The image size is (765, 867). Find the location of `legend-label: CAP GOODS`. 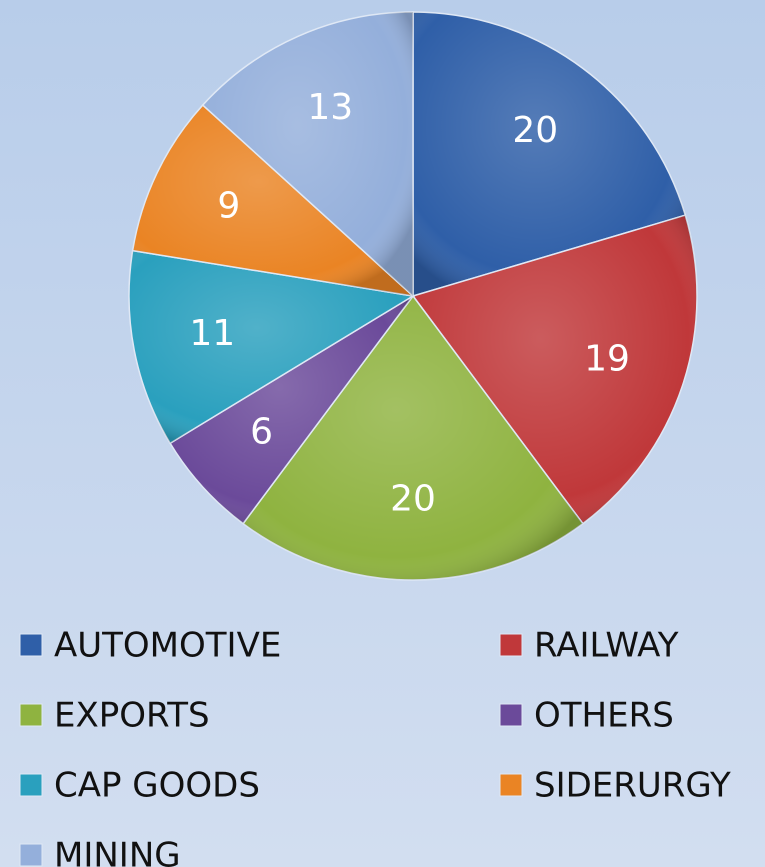

legend-label: CAP GOODS is located at coordinates (157, 786).